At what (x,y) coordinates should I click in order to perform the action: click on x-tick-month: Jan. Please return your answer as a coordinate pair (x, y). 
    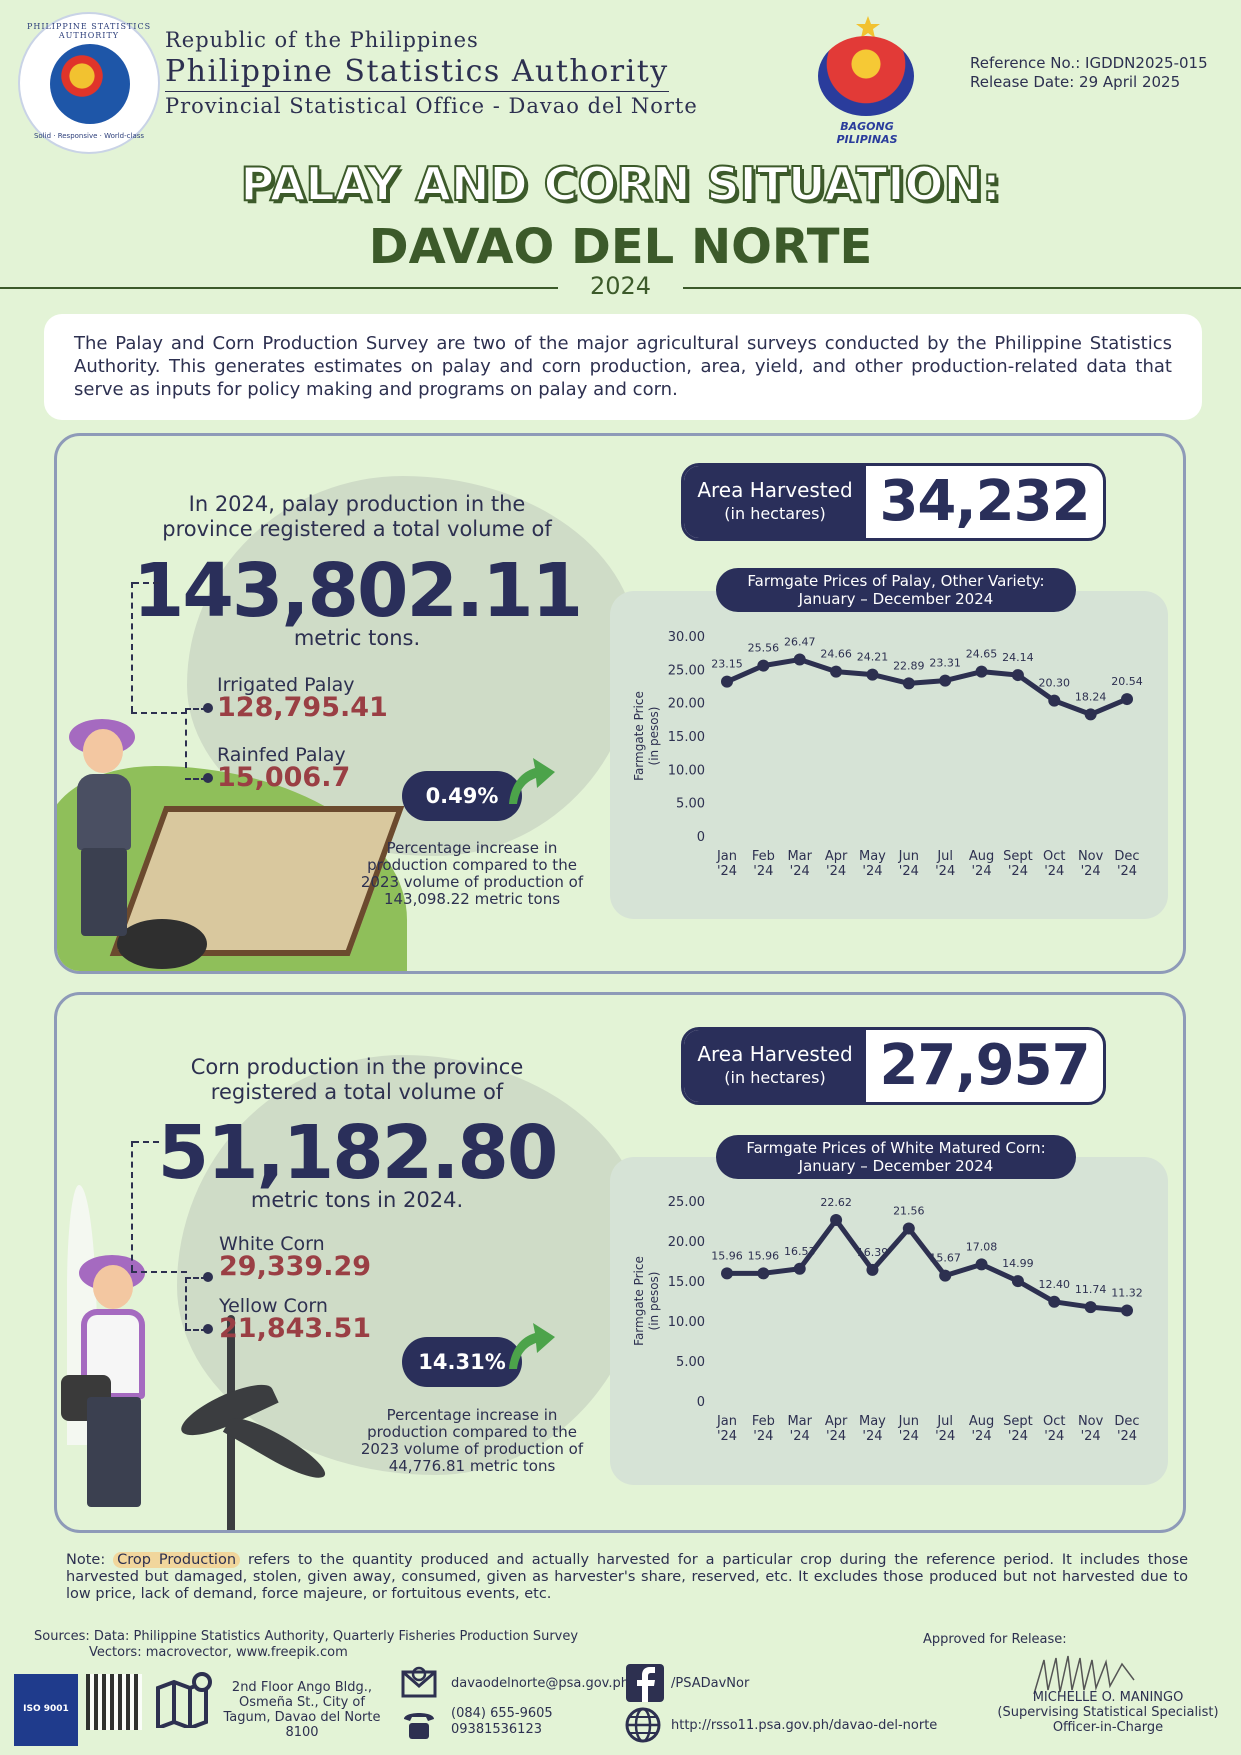
    Looking at the image, I should click on (726, 856).